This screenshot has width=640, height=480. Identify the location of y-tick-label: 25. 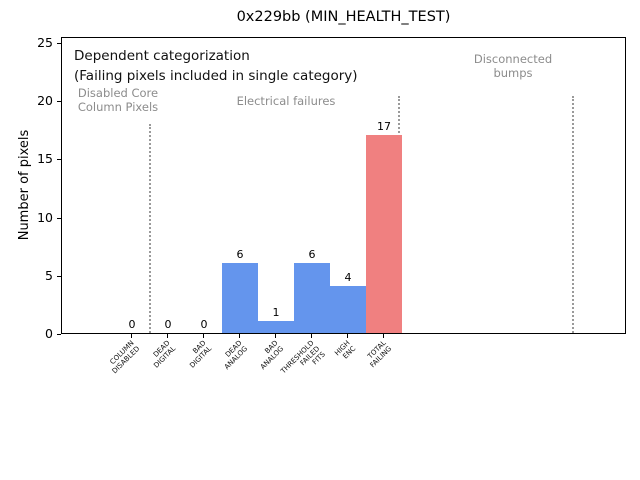
(45, 42).